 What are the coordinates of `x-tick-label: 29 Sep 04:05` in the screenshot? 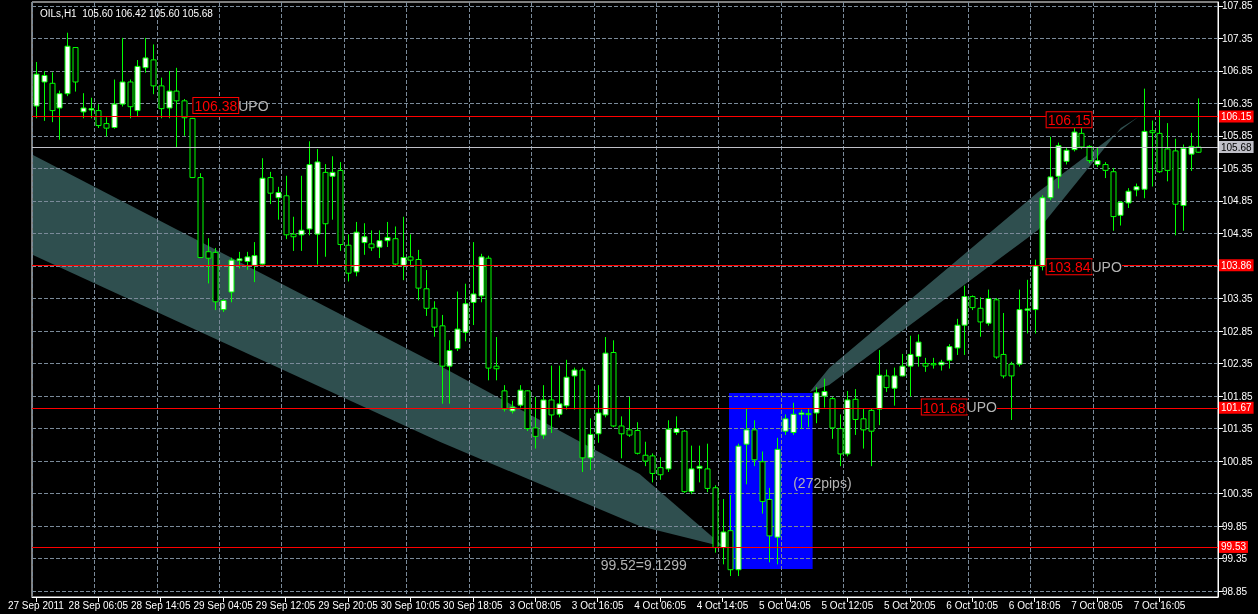 It's located at (223, 605).